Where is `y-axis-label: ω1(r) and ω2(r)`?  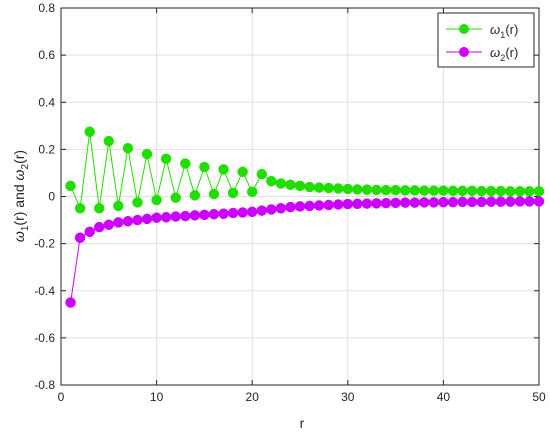 y-axis-label: ω1(r) and ω2(r) is located at coordinates (21, 196).